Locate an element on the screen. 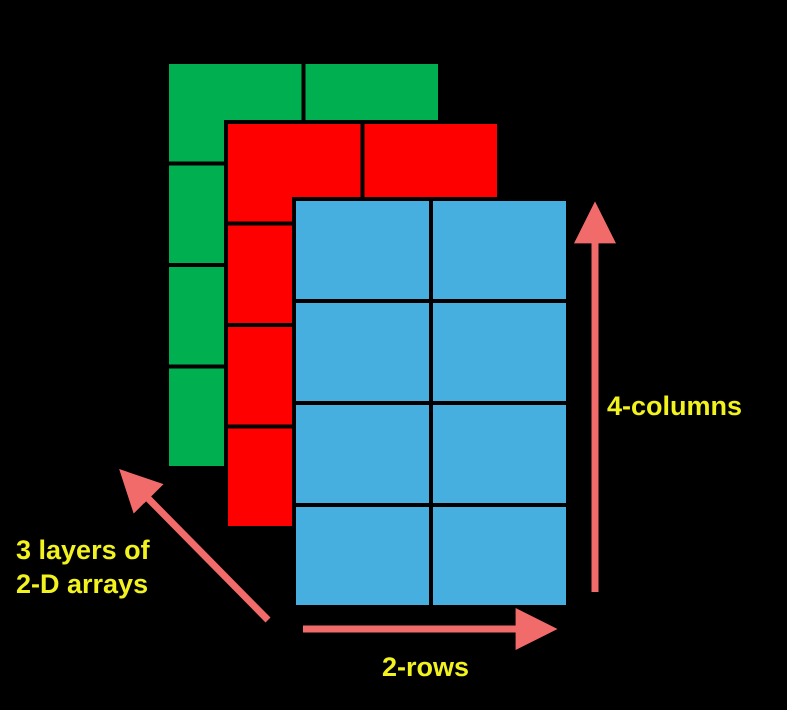 The image size is (787, 710). layers-arrow is located at coordinates (195, 546).